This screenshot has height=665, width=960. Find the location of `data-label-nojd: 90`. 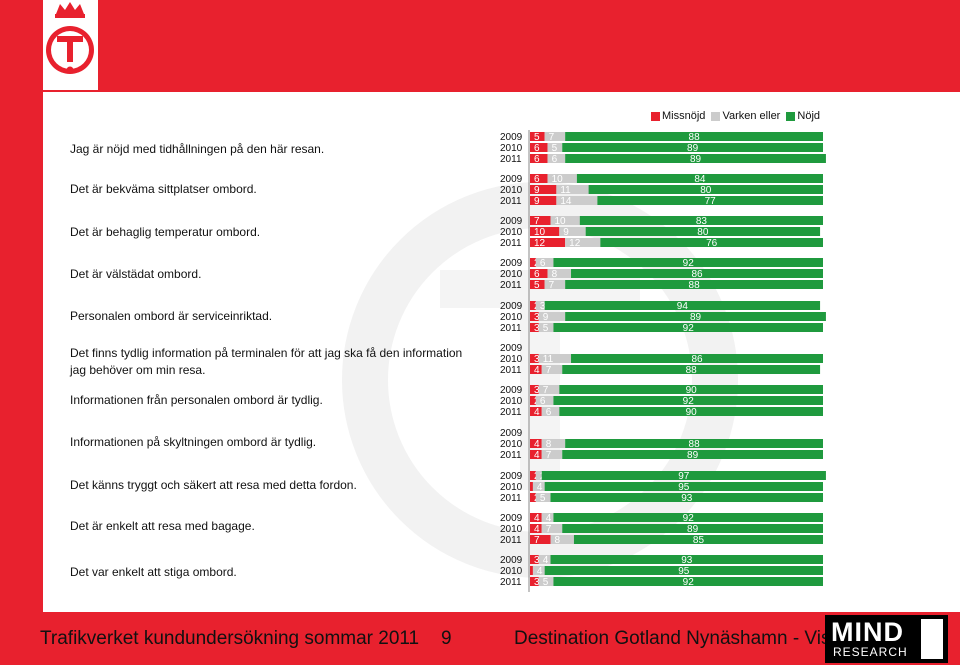

data-label-nojd: 90 is located at coordinates (692, 390).